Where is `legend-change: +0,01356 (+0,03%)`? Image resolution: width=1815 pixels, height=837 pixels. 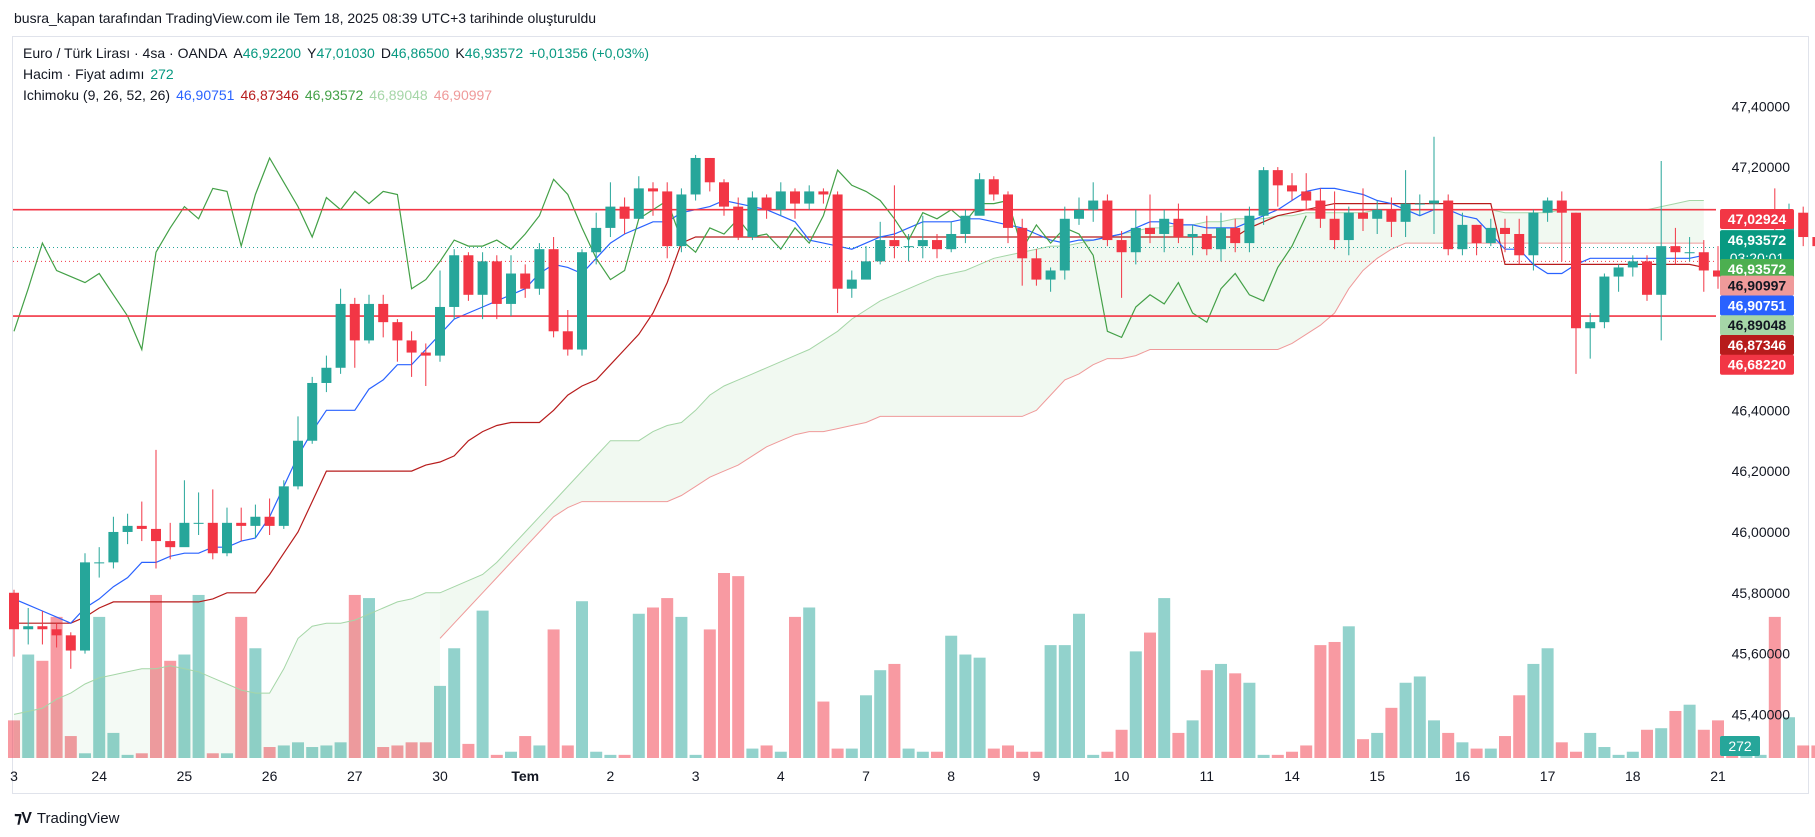 legend-change: +0,01356 (+0,03%) is located at coordinates (589, 53).